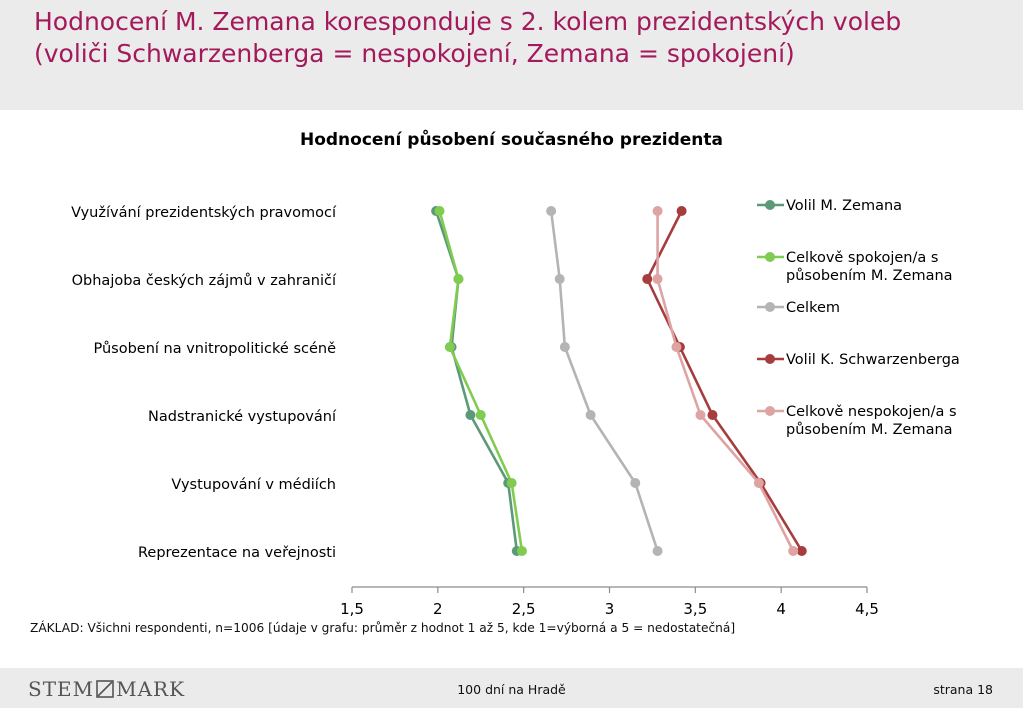  Describe the element at coordinates (963, 689) in the screenshot. I see `page-number: strana 18` at that location.